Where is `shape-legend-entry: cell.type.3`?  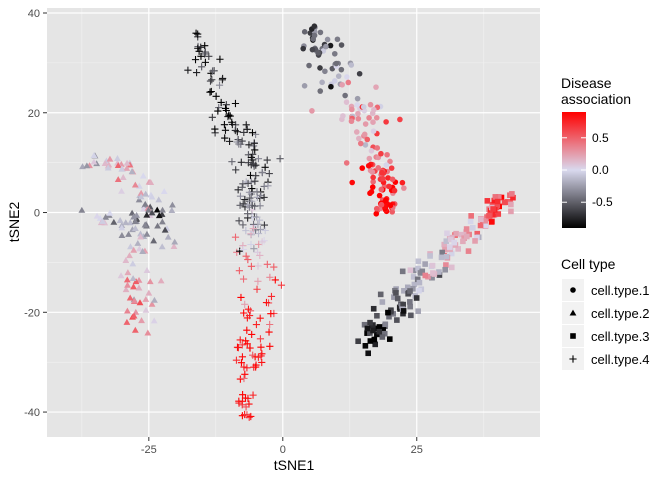
shape-legend-entry: cell.type.3 is located at coordinates (606, 336).